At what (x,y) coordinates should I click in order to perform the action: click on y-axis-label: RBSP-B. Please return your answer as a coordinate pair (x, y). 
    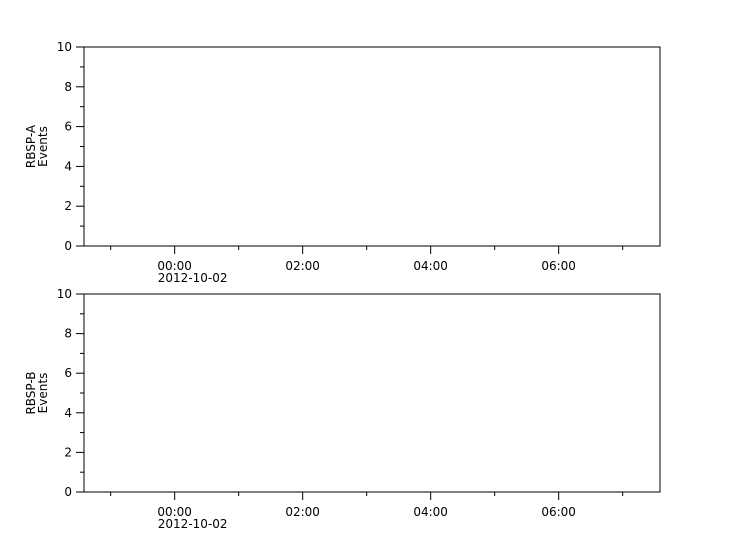
    Looking at the image, I should click on (31, 392).